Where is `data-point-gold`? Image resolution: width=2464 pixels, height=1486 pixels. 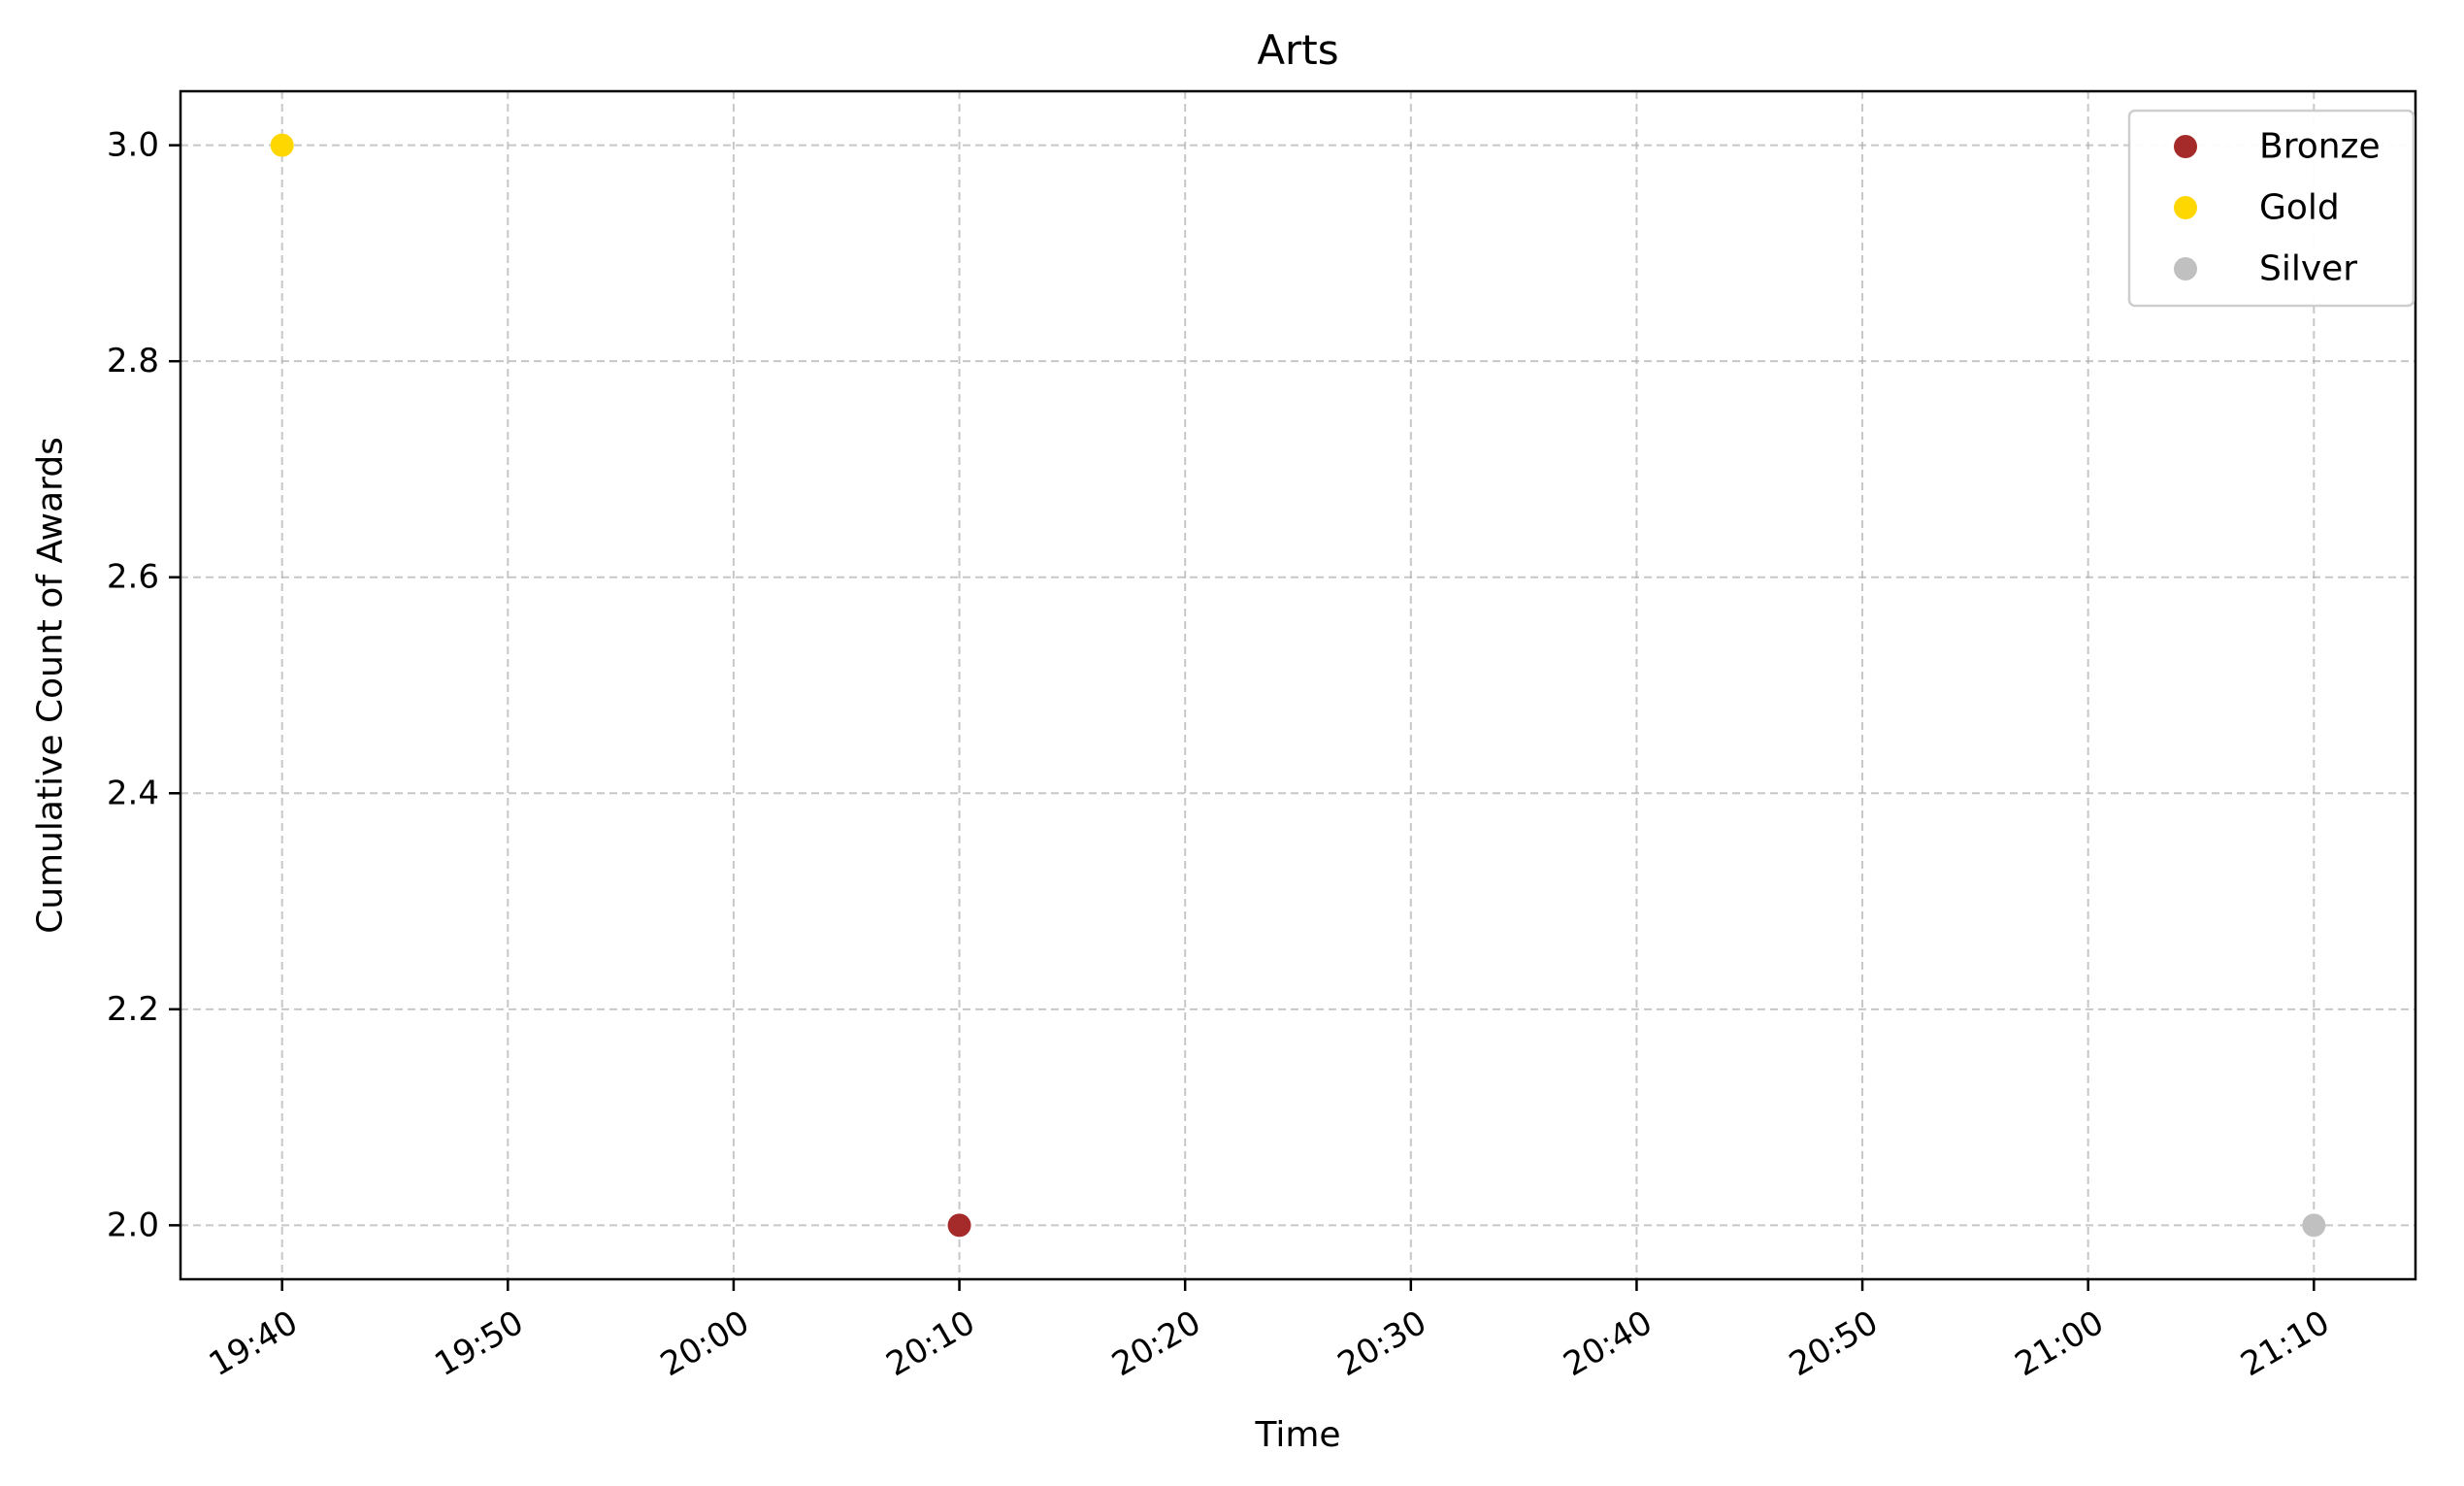
data-point-gold is located at coordinates (282, 145).